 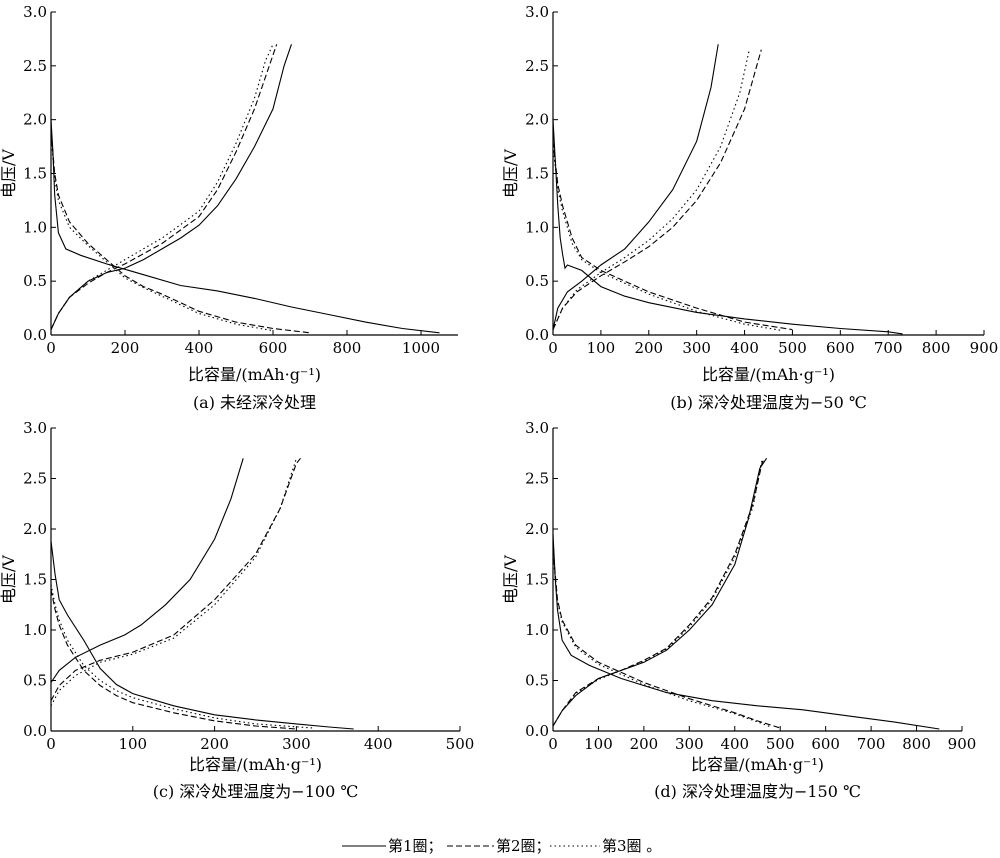 I want to click on legend-label-cycle-2: 第2圈；, so click(x=523, y=846).